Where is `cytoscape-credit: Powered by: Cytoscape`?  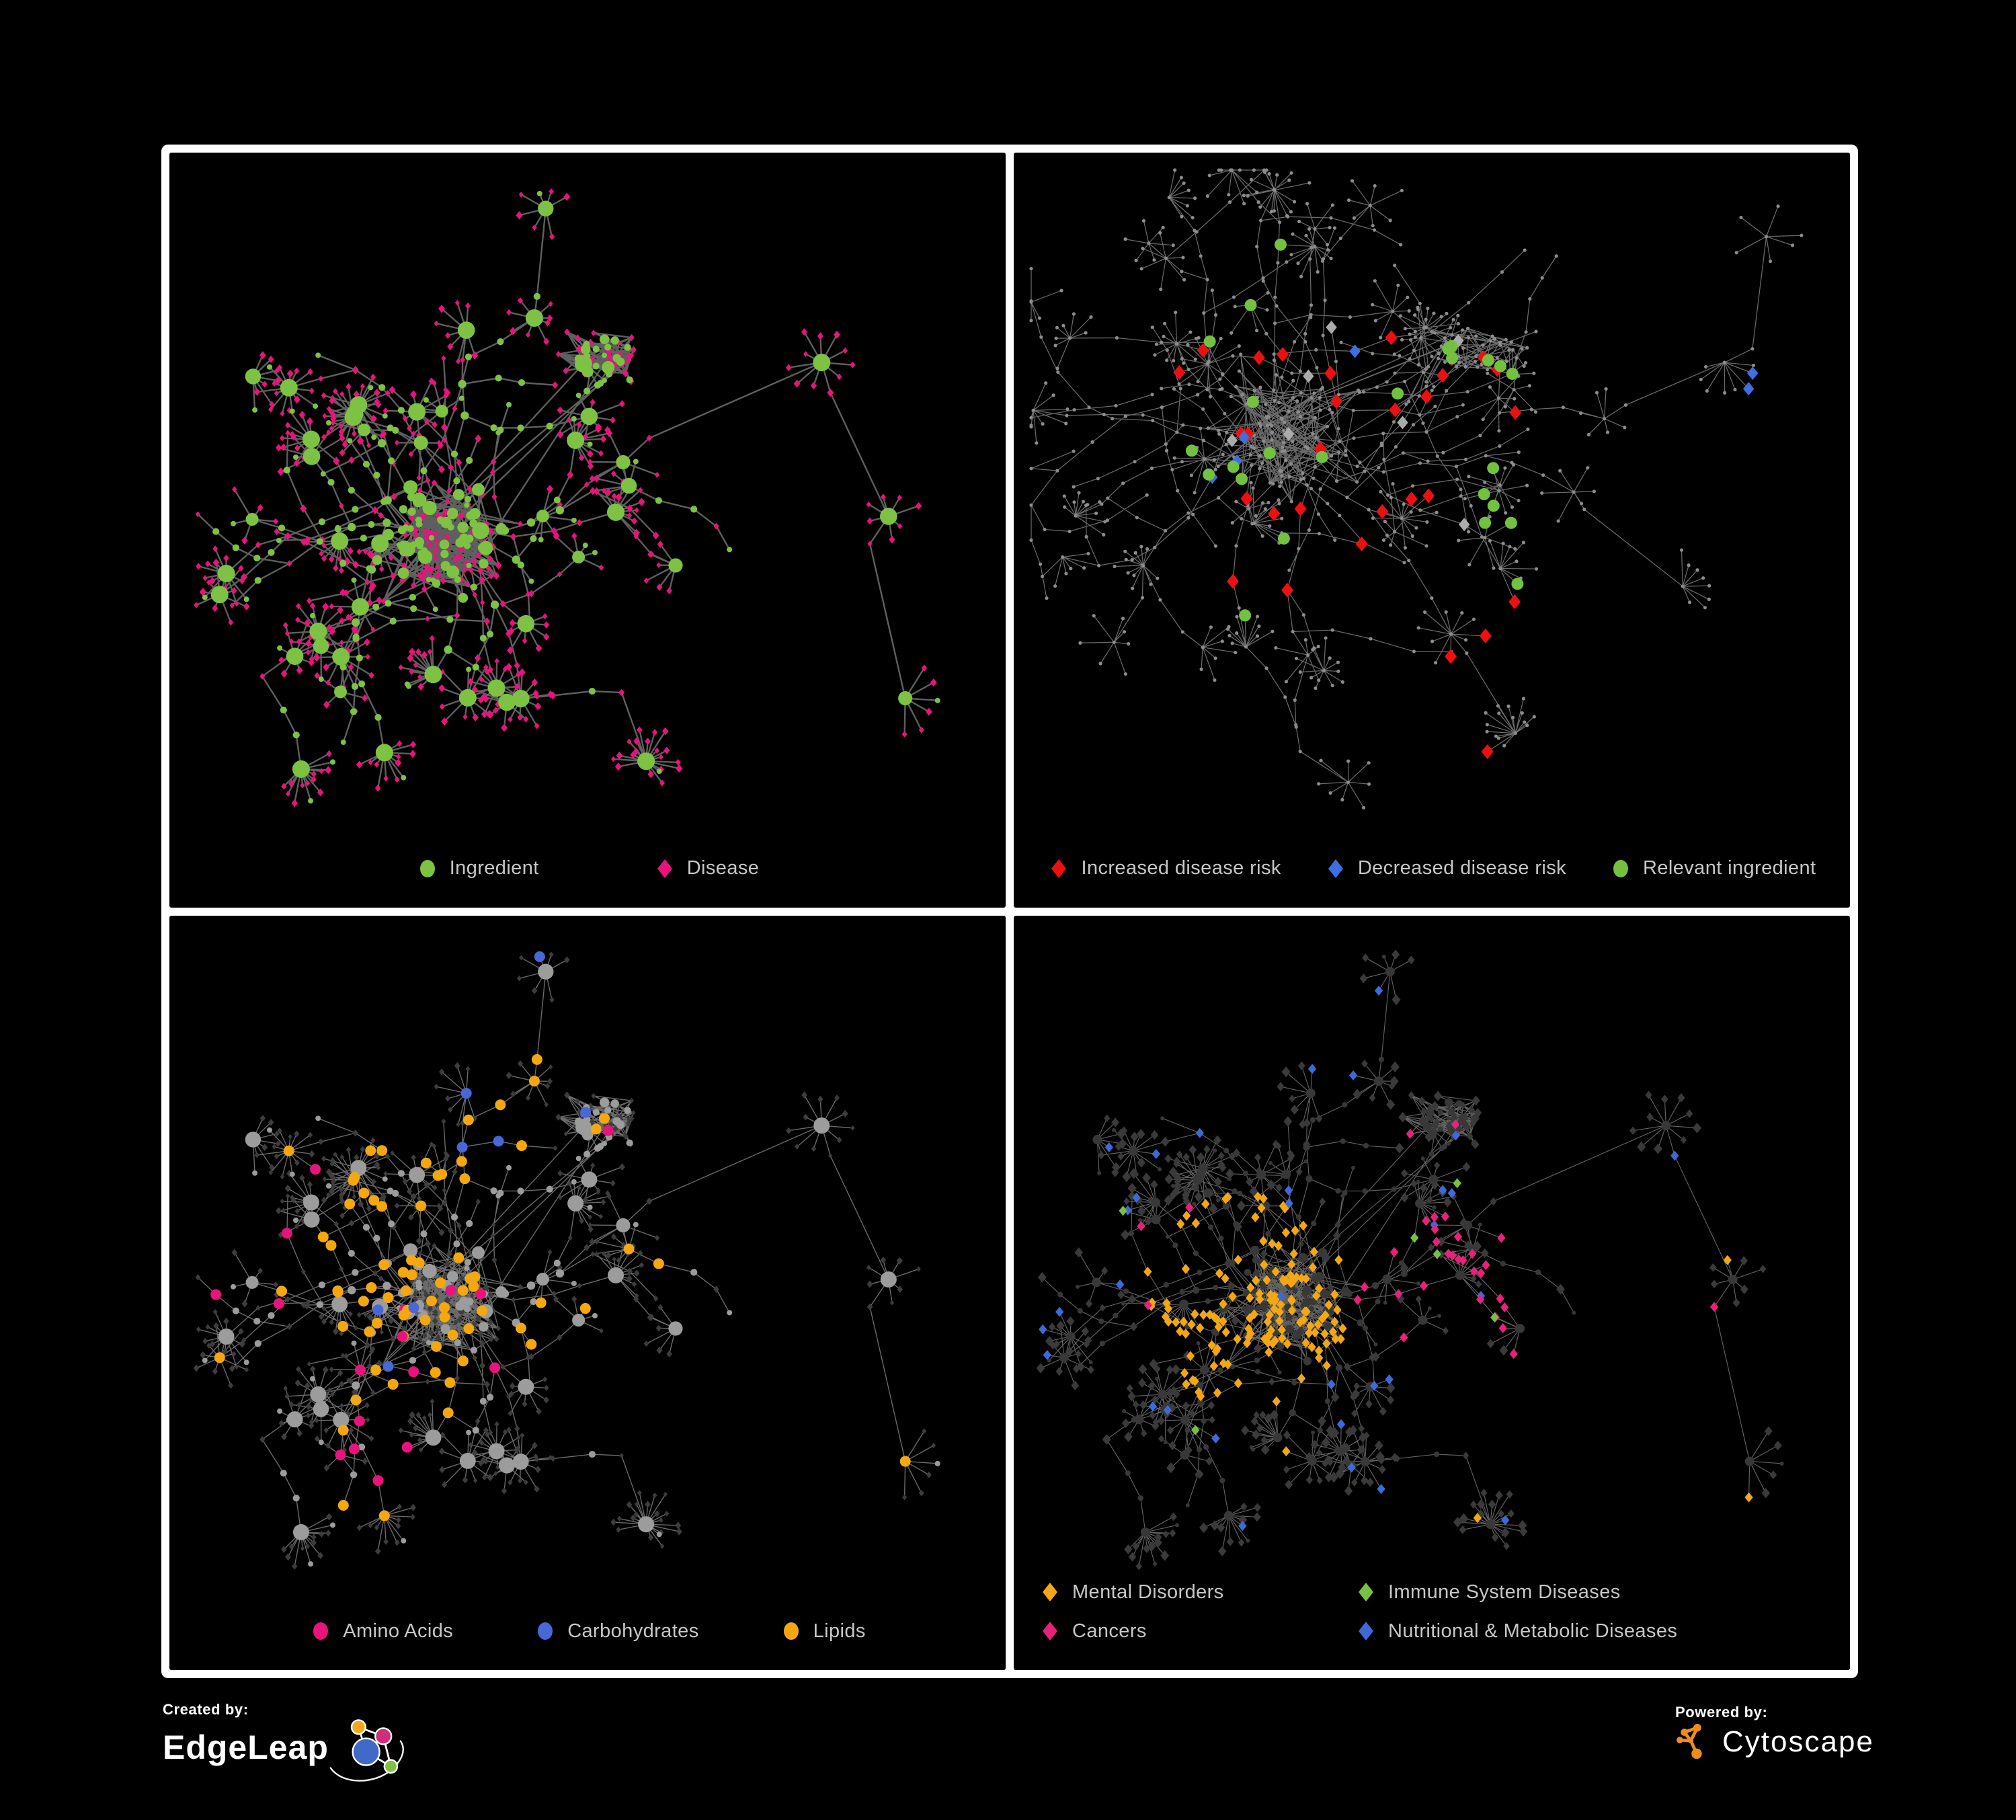
cytoscape-credit: Powered by: Cytoscape is located at coordinates (1774, 1733).